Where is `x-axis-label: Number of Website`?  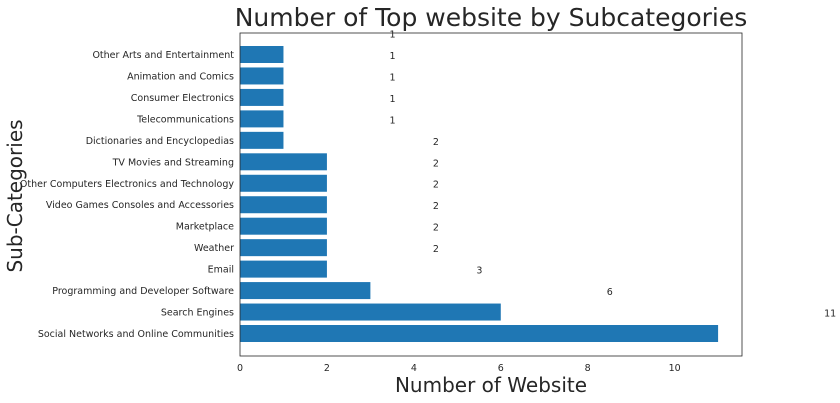 x-axis-label: Number of Website is located at coordinates (491, 385).